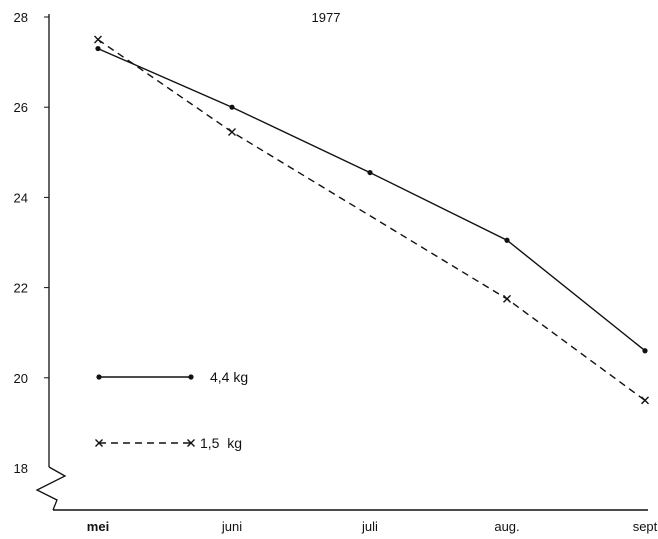 The image size is (658, 539). What do you see at coordinates (506, 526) in the screenshot?
I see `x-tick-label: aug.` at bounding box center [506, 526].